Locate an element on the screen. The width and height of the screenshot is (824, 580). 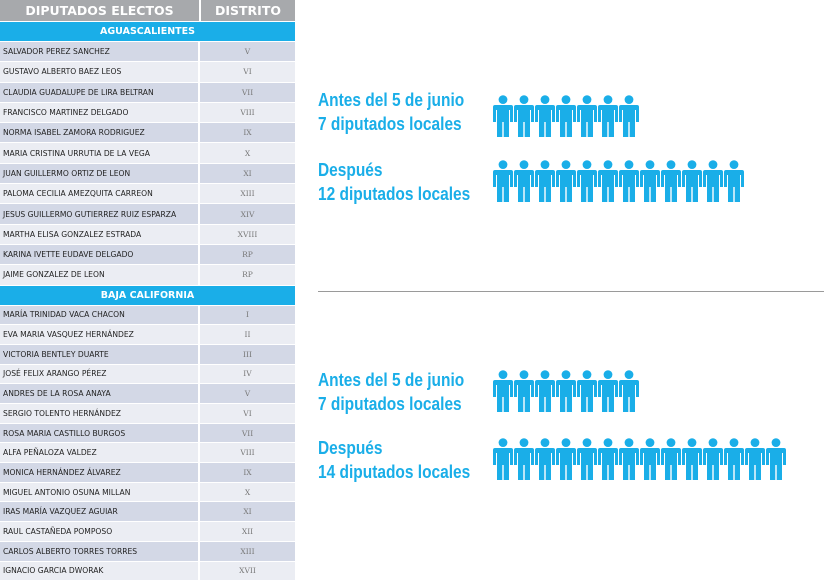
deputy-name: VICTORIA BENTLEY DUARTE is located at coordinates (100, 354).